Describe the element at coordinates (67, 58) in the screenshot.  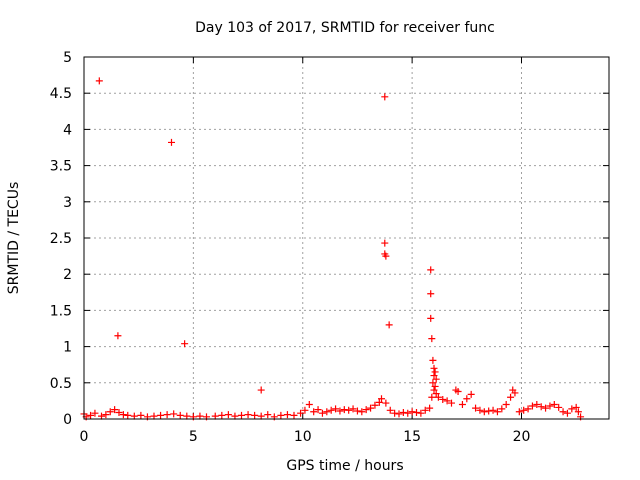
I see `y-tick-label: 5` at that location.